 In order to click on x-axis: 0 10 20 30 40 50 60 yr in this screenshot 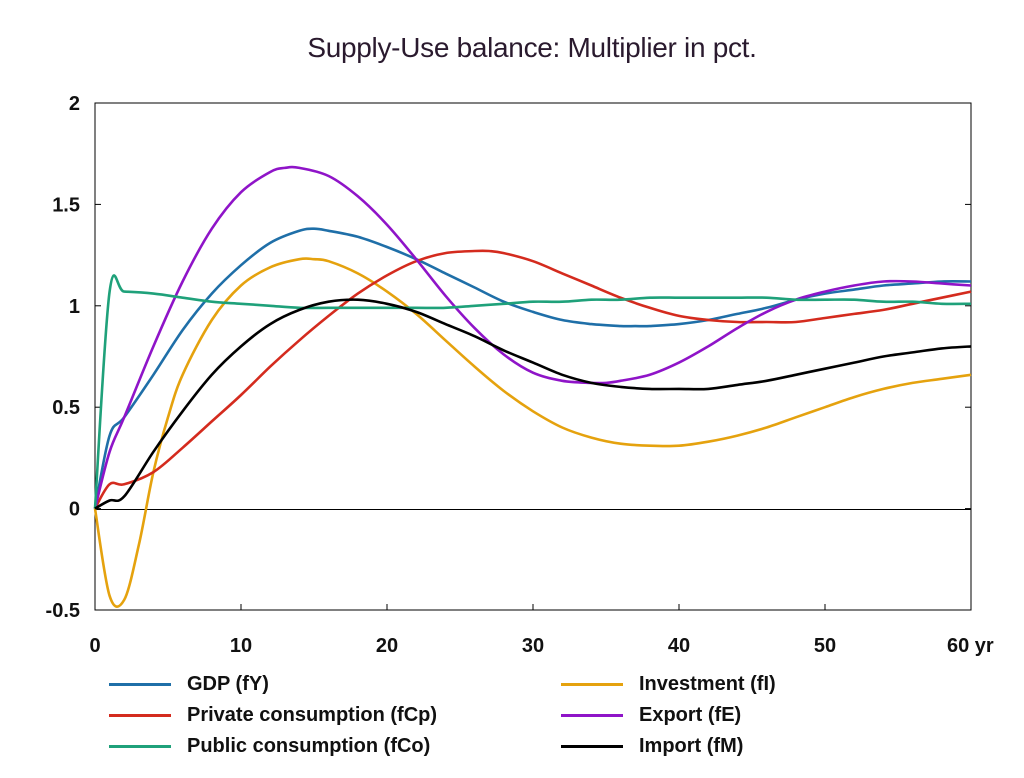, I will do `click(541, 630)`.